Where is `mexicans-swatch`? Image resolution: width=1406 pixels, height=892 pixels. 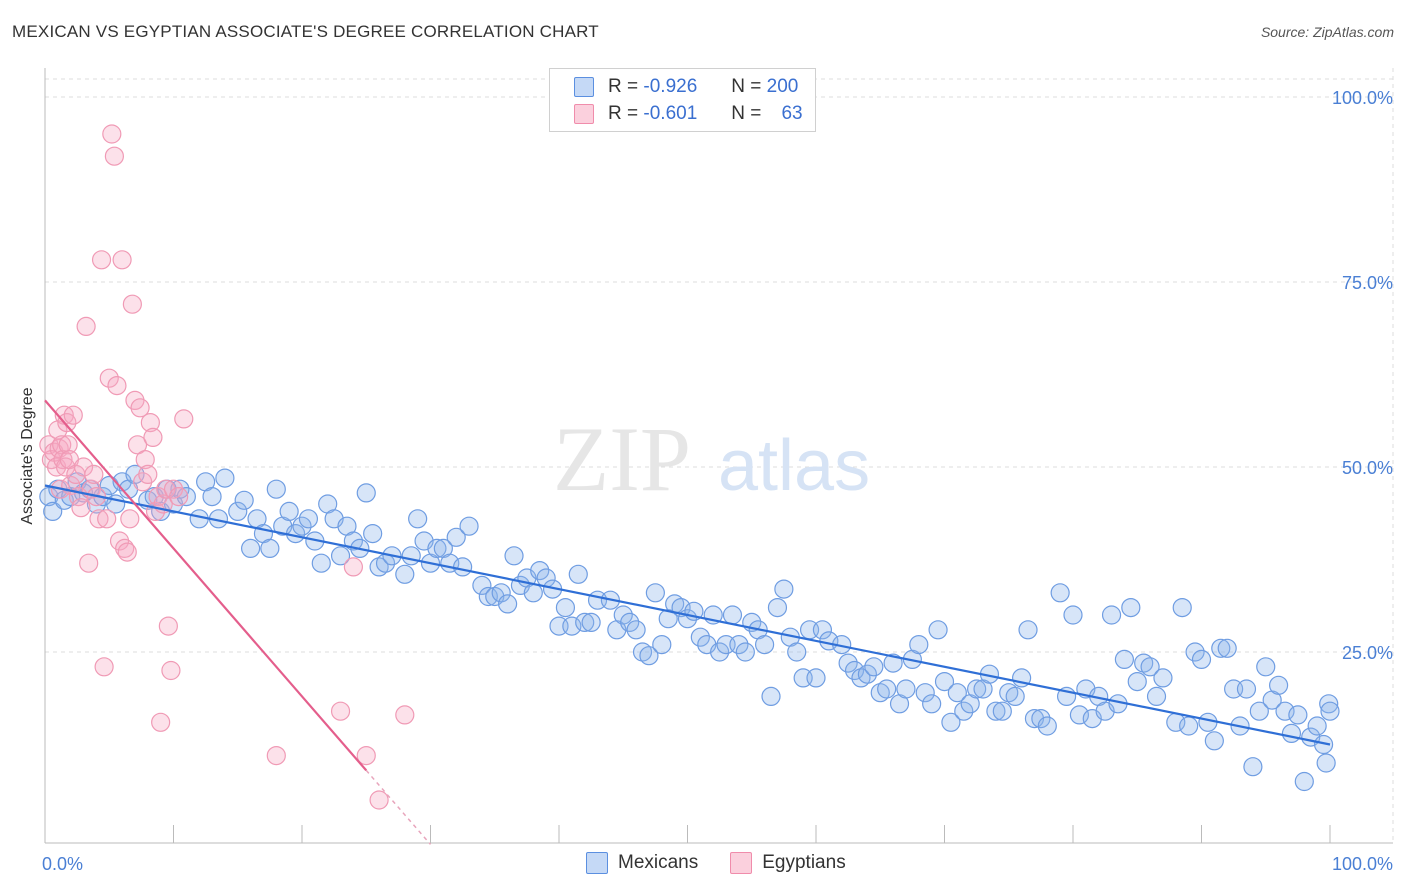
mexicans-swatch is located at coordinates (584, 87).